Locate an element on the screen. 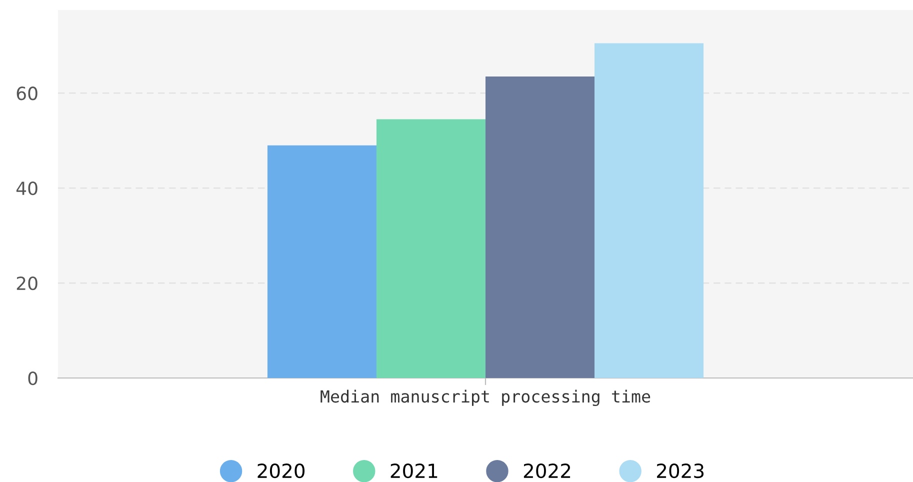 The image size is (913, 482). legend-label: 2022 is located at coordinates (547, 470).